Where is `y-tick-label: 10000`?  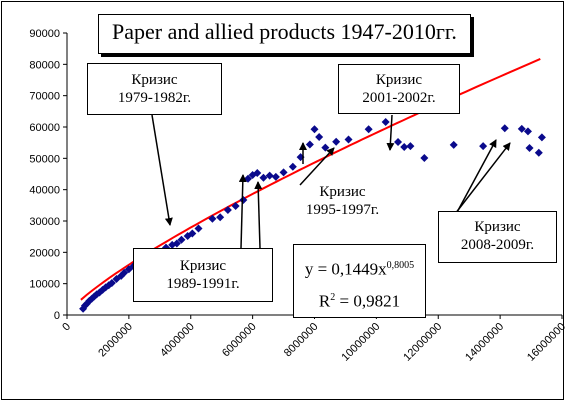 y-tick-label: 10000 is located at coordinates (44, 285).